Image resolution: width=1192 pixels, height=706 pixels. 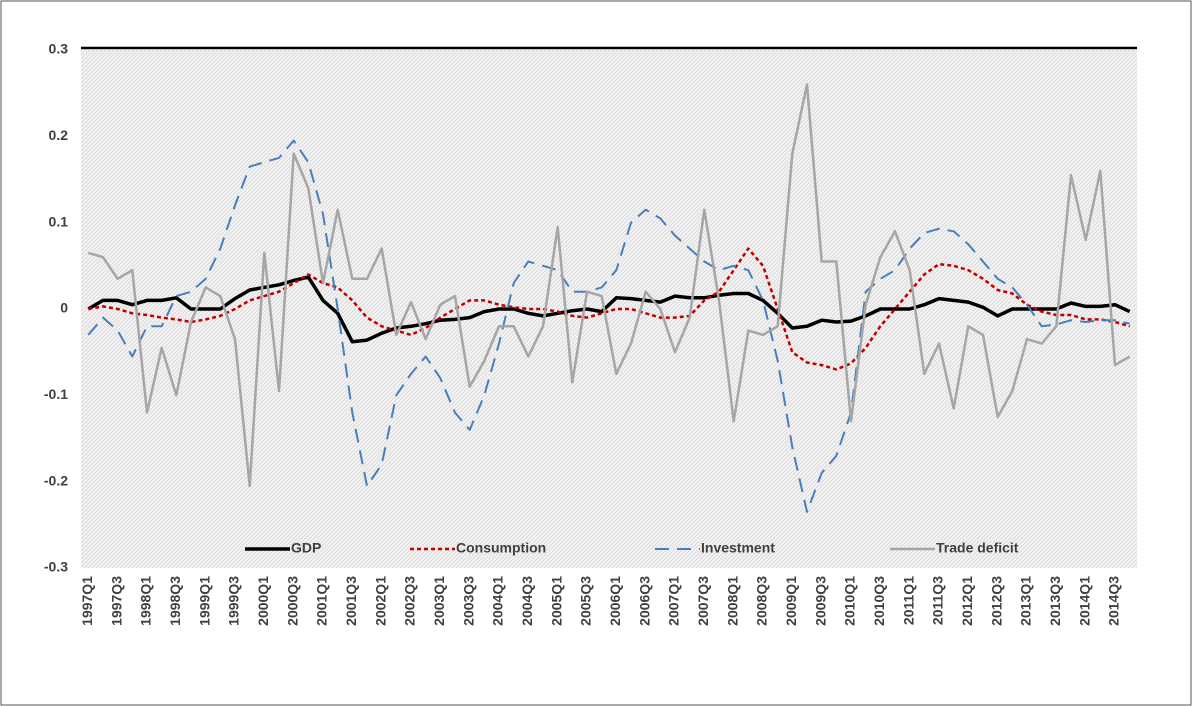 I want to click on x-tick-label: 1998Q1, so click(x=146, y=601).